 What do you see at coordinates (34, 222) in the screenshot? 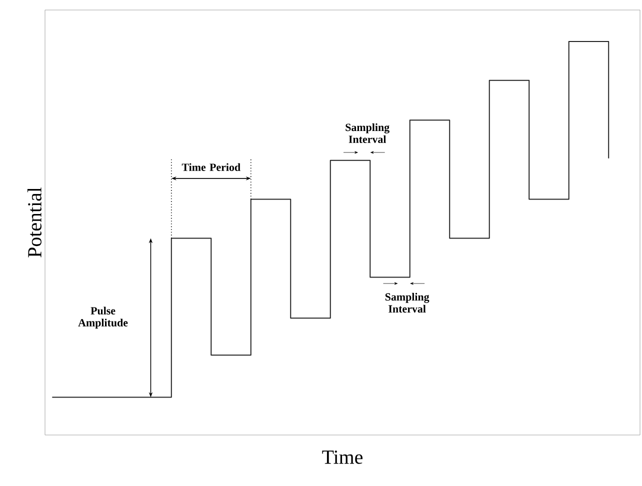
I see `y-axis-title: Potential` at bounding box center [34, 222].